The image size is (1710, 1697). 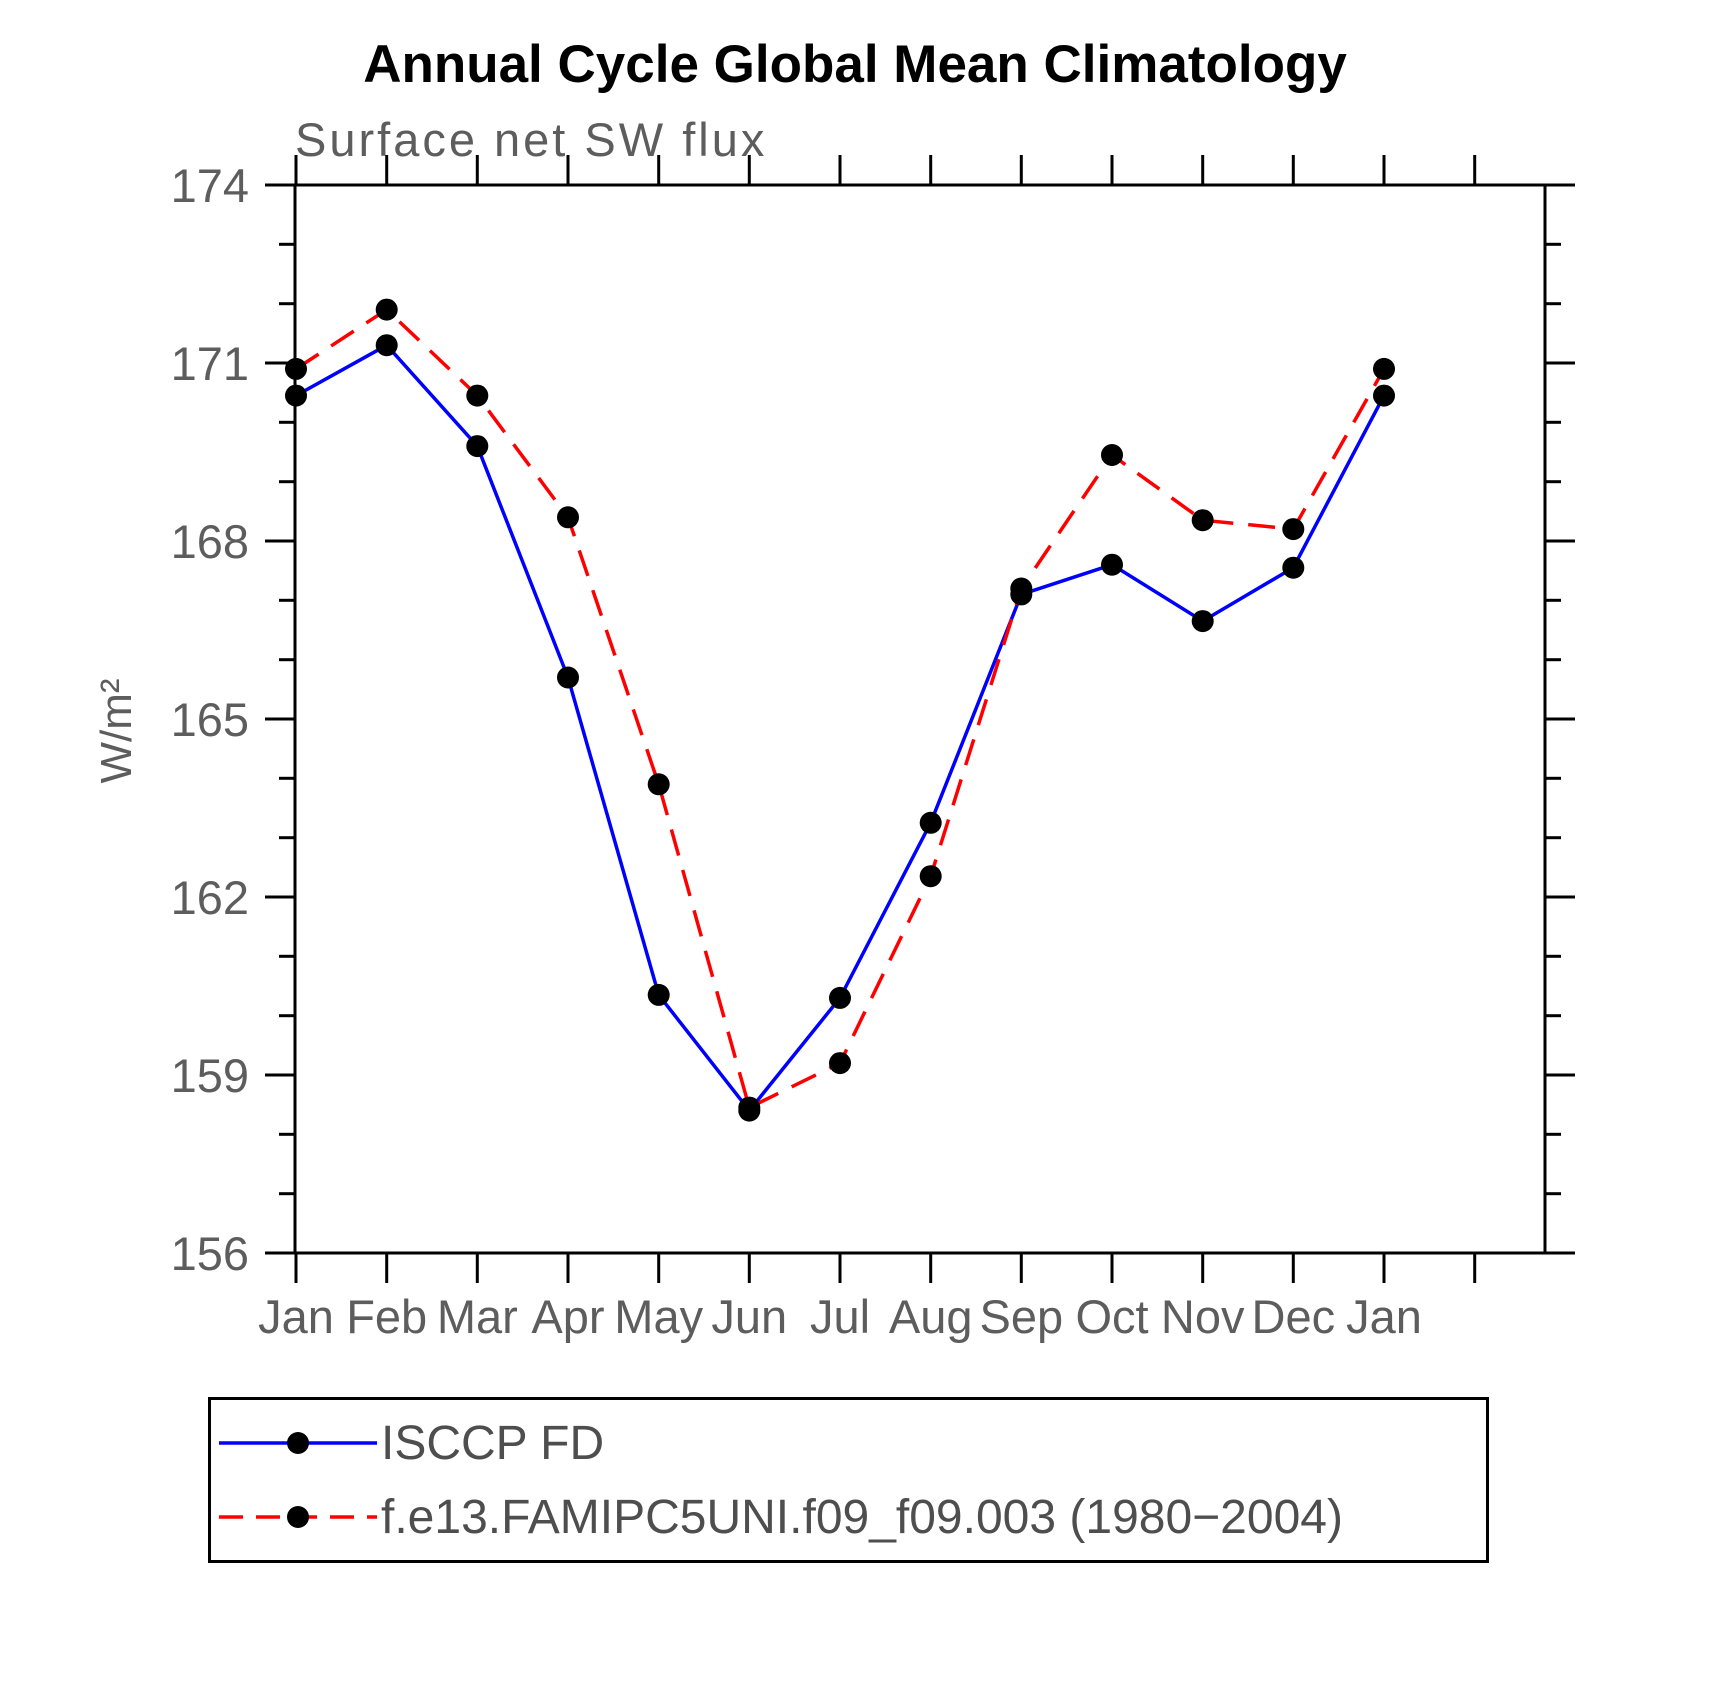 I want to click on svg-text: May, so click(x=658, y=1316).